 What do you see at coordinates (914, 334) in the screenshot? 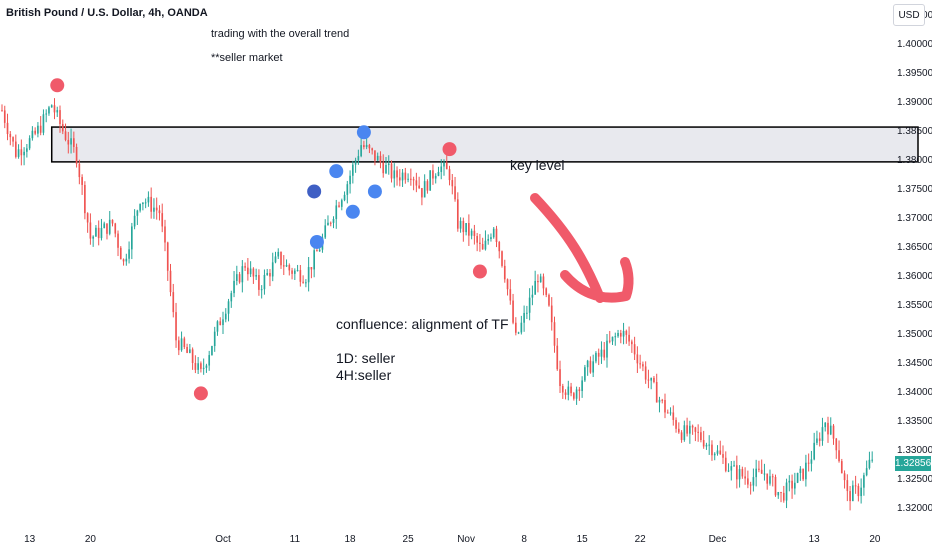
I see `y-tick-label: 1.35000` at bounding box center [914, 334].